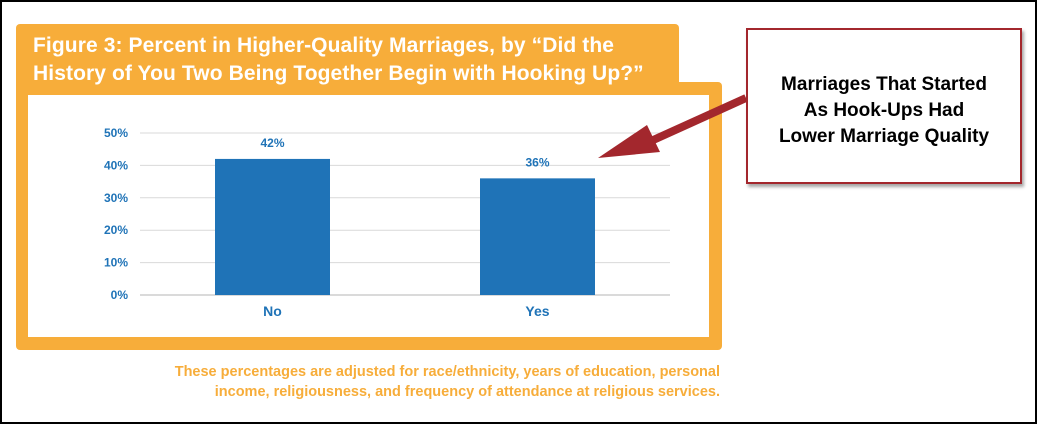 The height and width of the screenshot is (424, 1037). I want to click on callout-line-2: As Hook-Ups Had, so click(884, 110).